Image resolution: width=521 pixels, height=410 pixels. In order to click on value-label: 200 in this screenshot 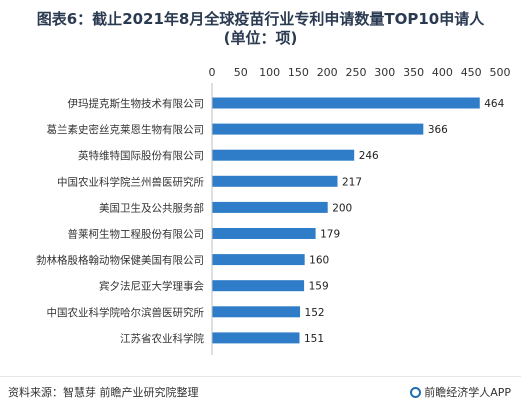, I will do `click(342, 208)`.